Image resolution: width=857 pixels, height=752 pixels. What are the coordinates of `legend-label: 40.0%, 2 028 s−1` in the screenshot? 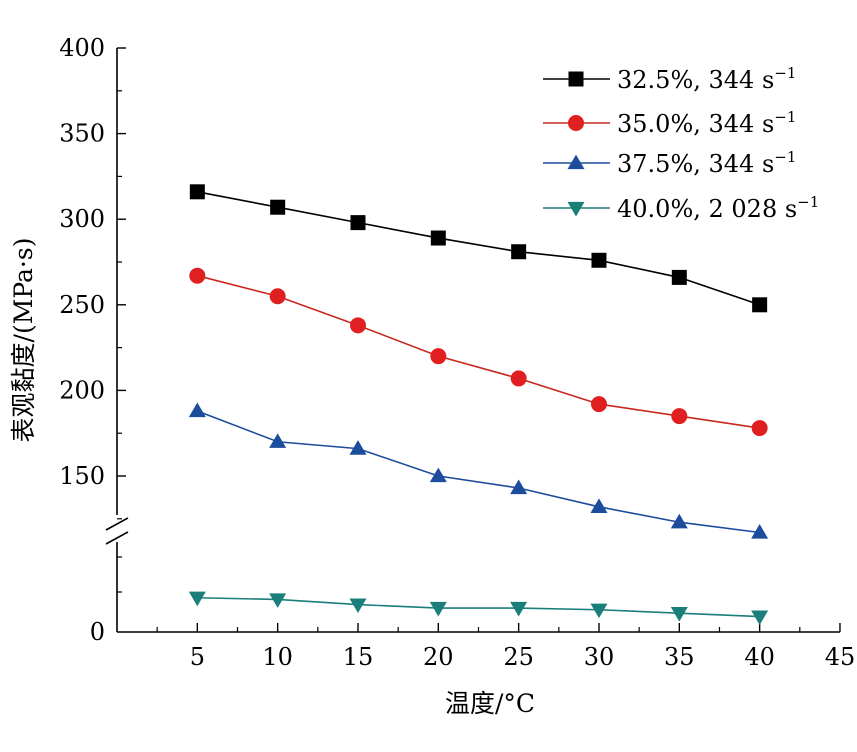 It's located at (718, 208).